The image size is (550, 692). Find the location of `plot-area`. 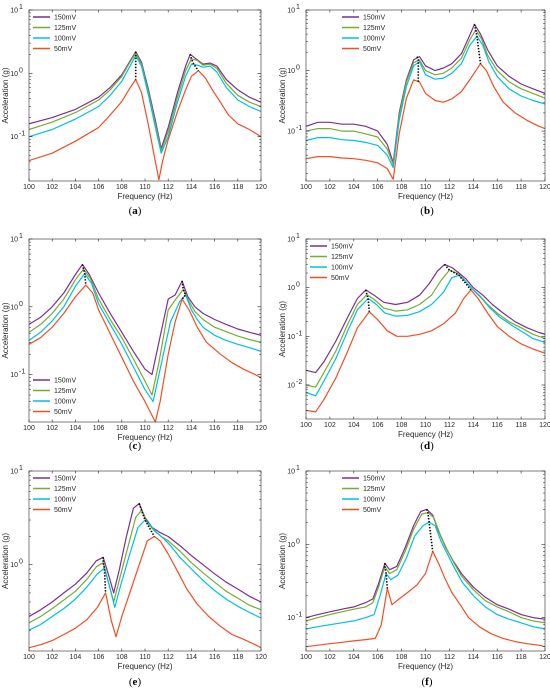

plot-area is located at coordinates (425, 561).